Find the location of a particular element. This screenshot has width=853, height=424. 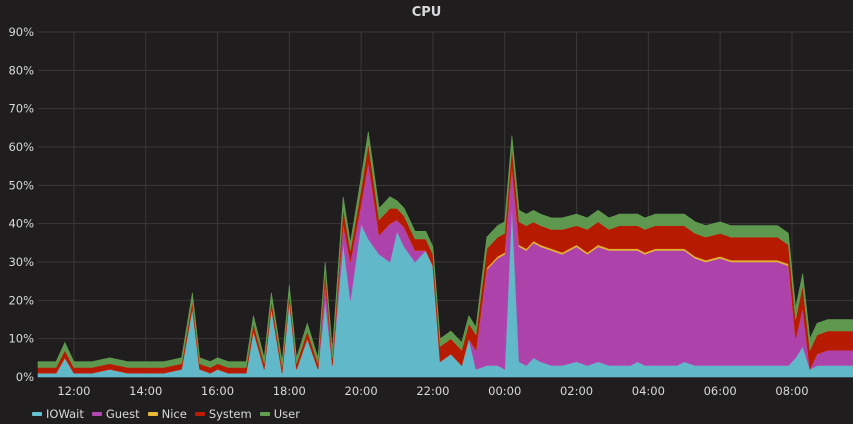

legend-item-iowait: IOWait is located at coordinates (58, 414).